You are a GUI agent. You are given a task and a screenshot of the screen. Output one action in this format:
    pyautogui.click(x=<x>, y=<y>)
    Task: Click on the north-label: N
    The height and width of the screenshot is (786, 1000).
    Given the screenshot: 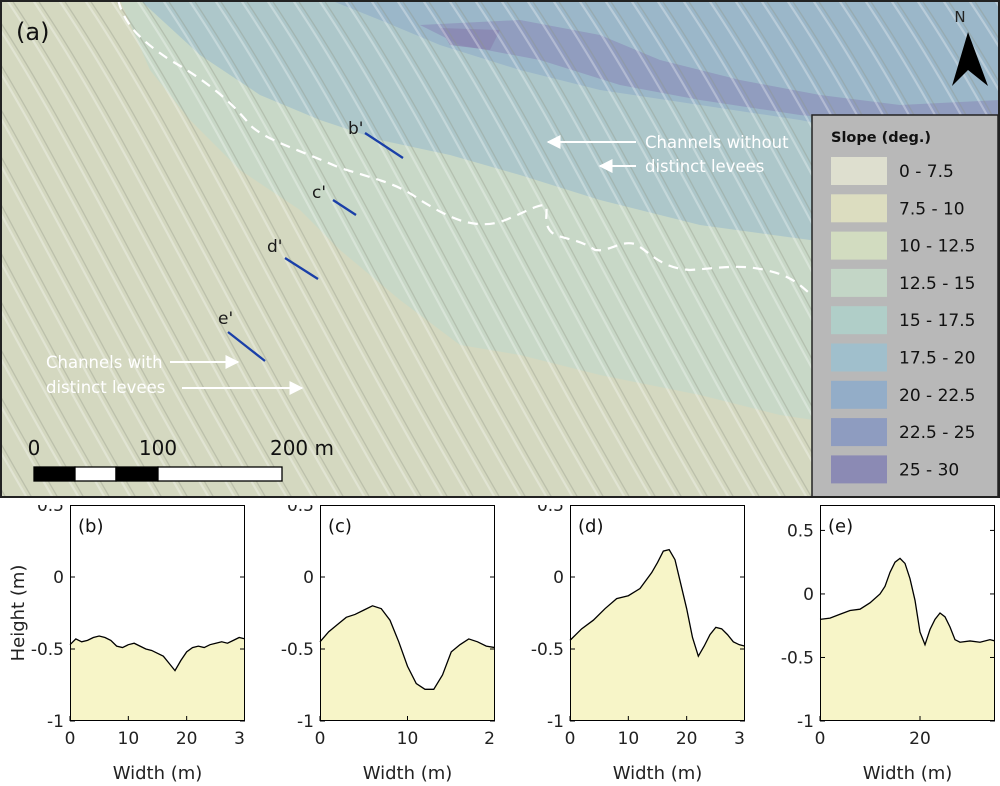 What is the action you would take?
    pyautogui.click(x=959, y=17)
    